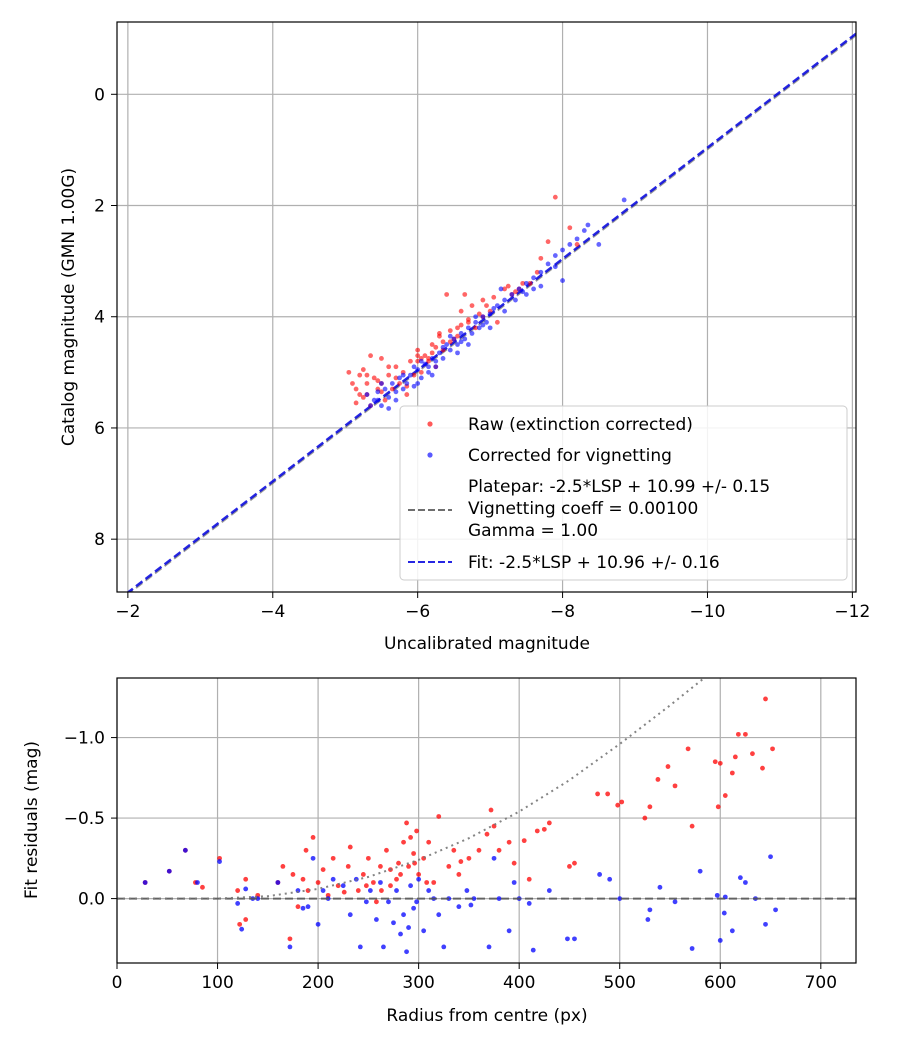 The image size is (900, 1050). Describe the element at coordinates (99, 540) in the screenshot. I see `y-tick-label: 8` at that location.